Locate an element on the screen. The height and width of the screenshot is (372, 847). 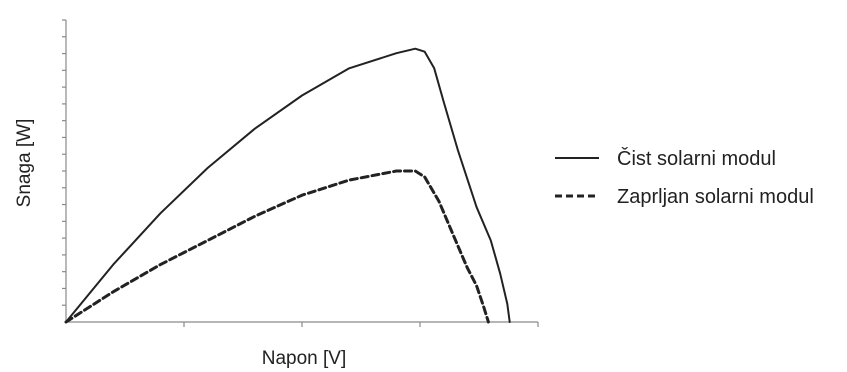
legend-label-dirty: Zaprljan solarni modul is located at coordinates (715, 197).